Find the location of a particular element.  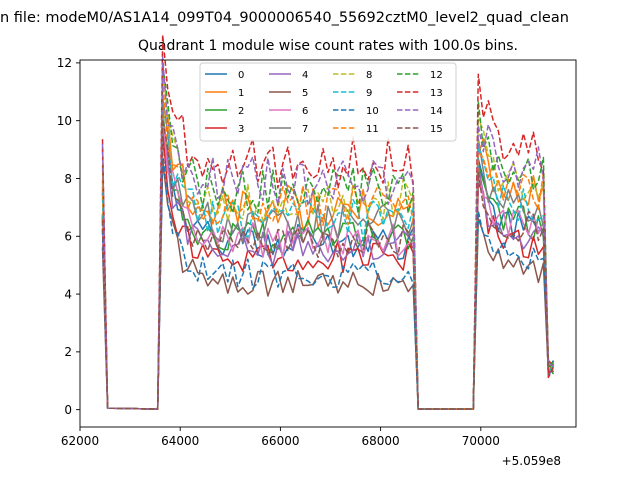

legend-label-5: 5 is located at coordinates (305, 93).